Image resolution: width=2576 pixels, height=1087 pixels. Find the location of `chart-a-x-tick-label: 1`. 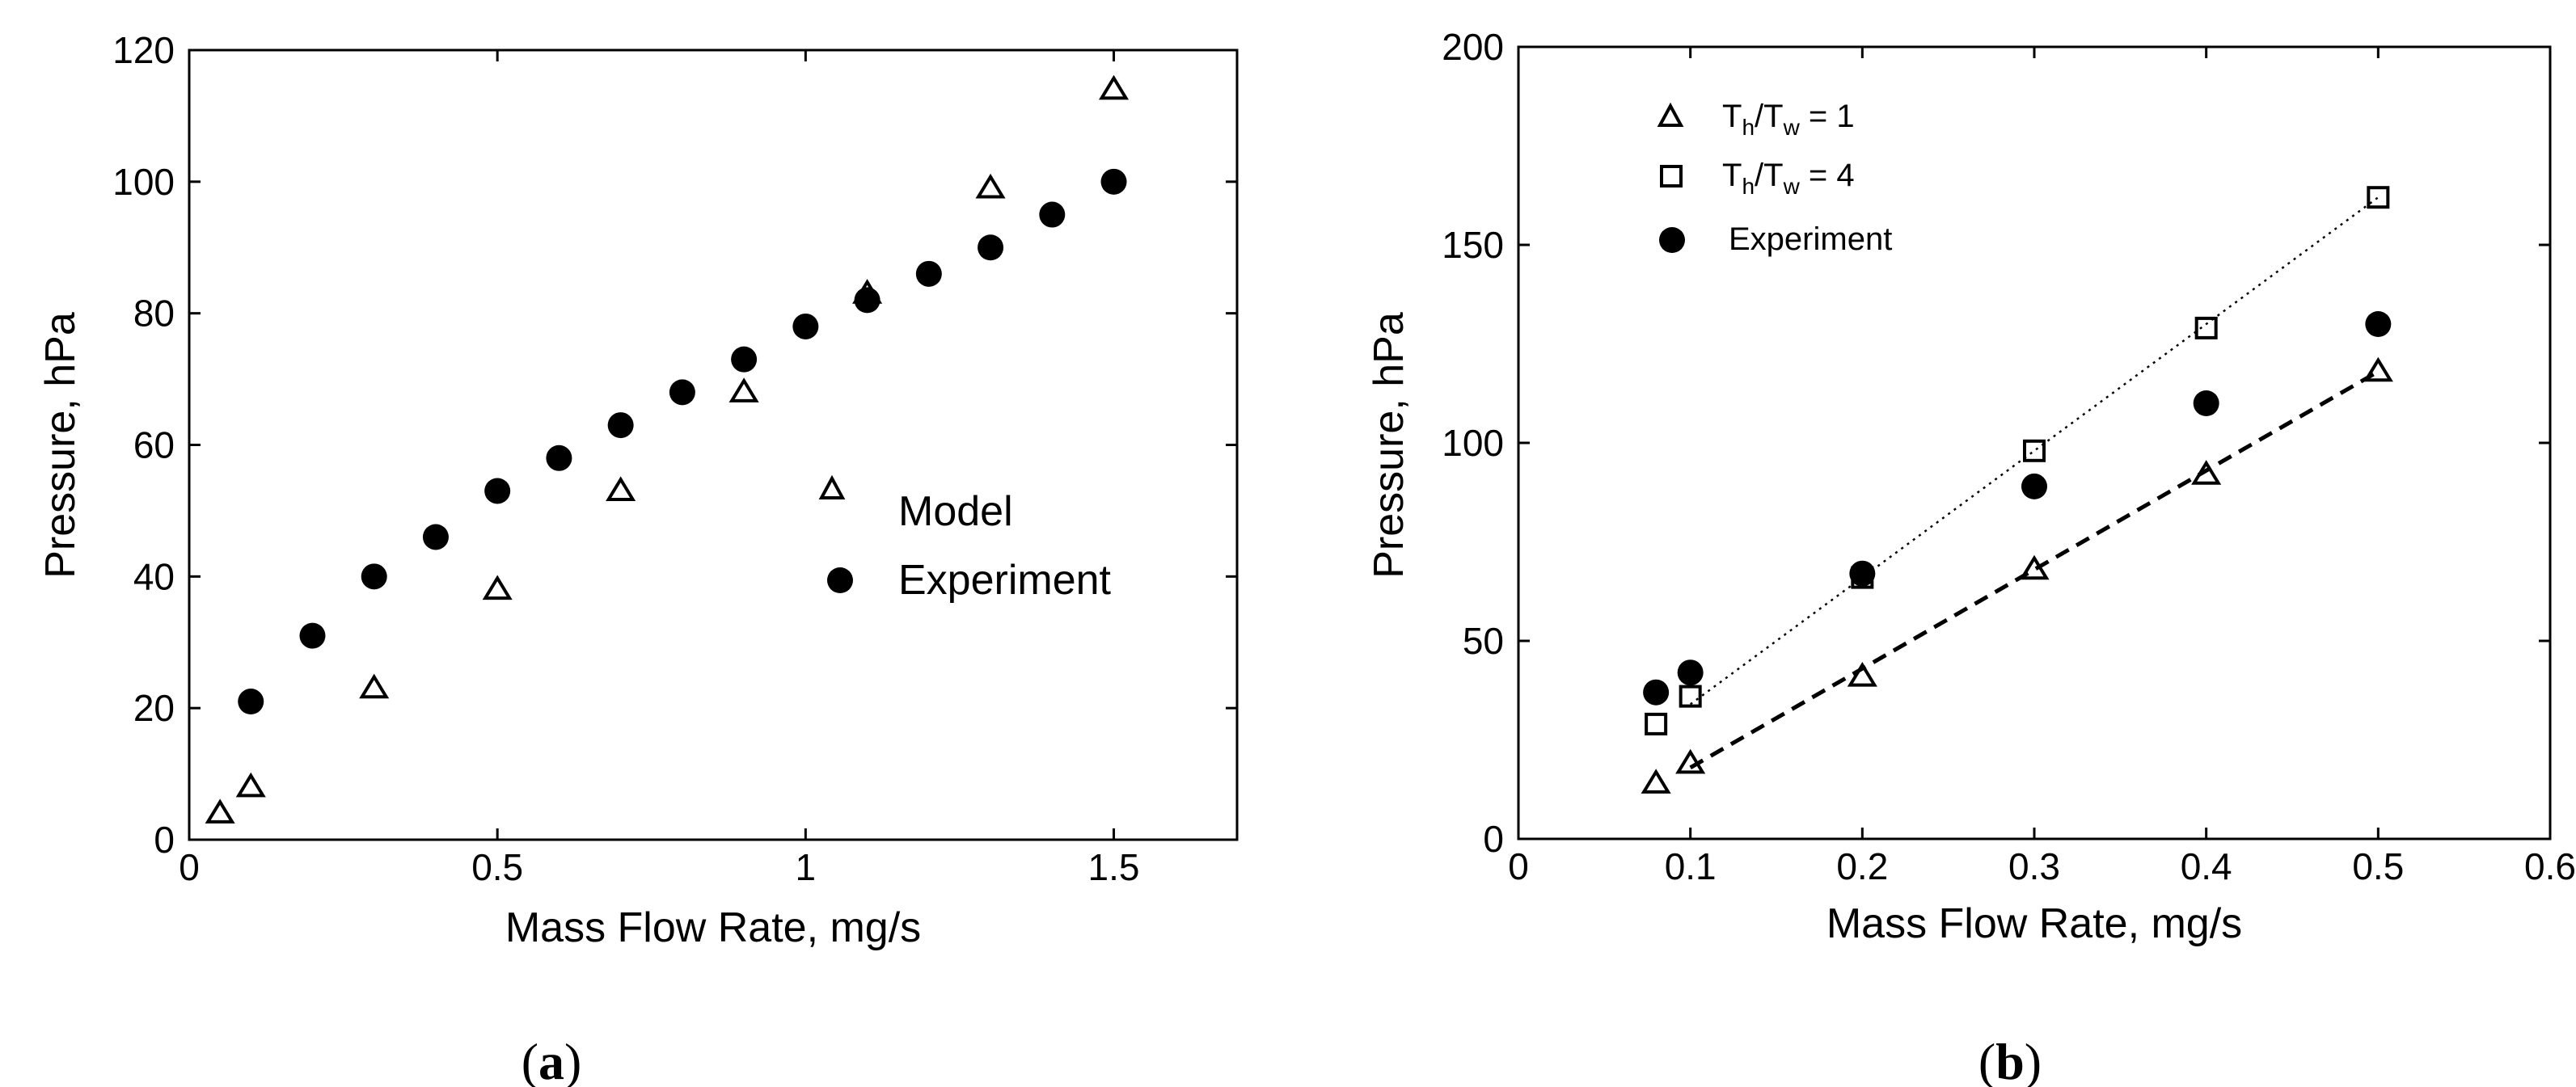

chart-a-x-tick-label: 1 is located at coordinates (806, 867).